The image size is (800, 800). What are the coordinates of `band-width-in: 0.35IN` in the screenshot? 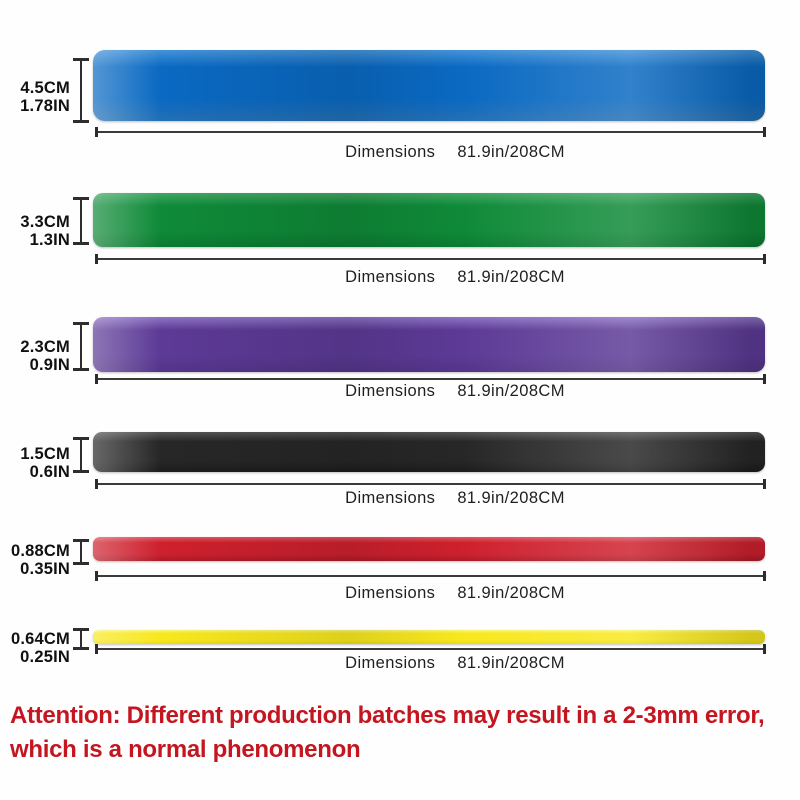 It's located at (45, 569).